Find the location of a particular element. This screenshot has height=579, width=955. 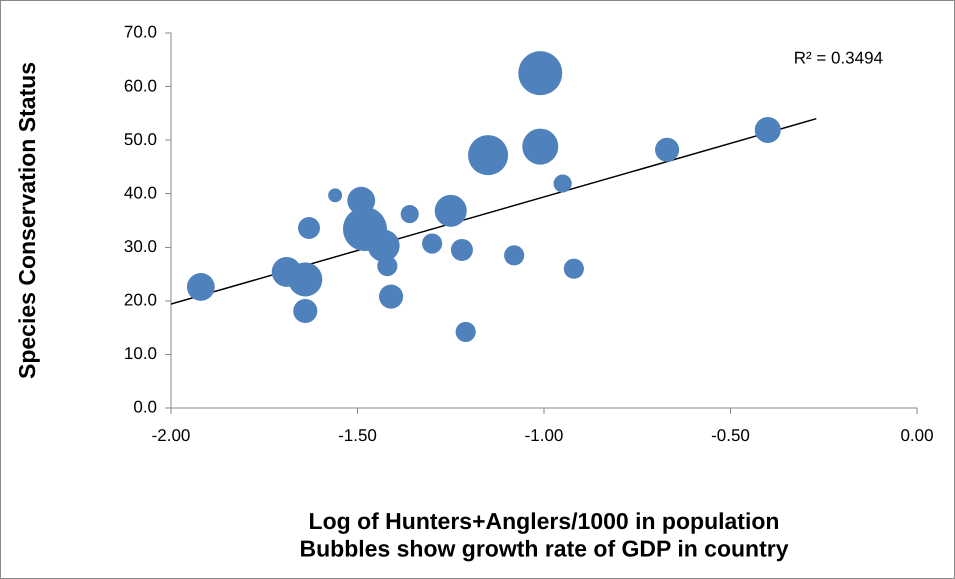

y-tick-label: 0.0 is located at coordinates (145, 407).